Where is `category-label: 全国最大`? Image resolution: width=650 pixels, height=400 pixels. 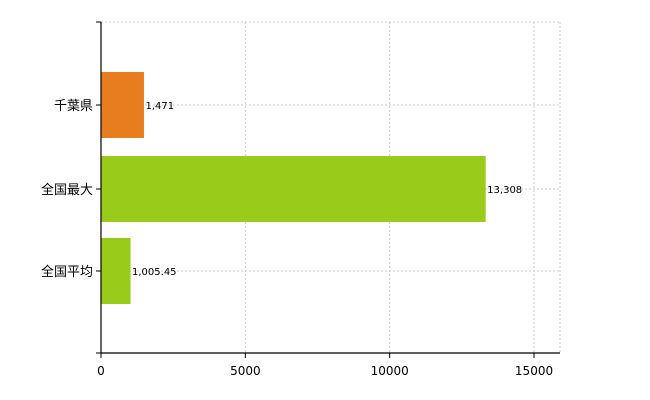 category-label: 全国最大 is located at coordinates (67, 190).